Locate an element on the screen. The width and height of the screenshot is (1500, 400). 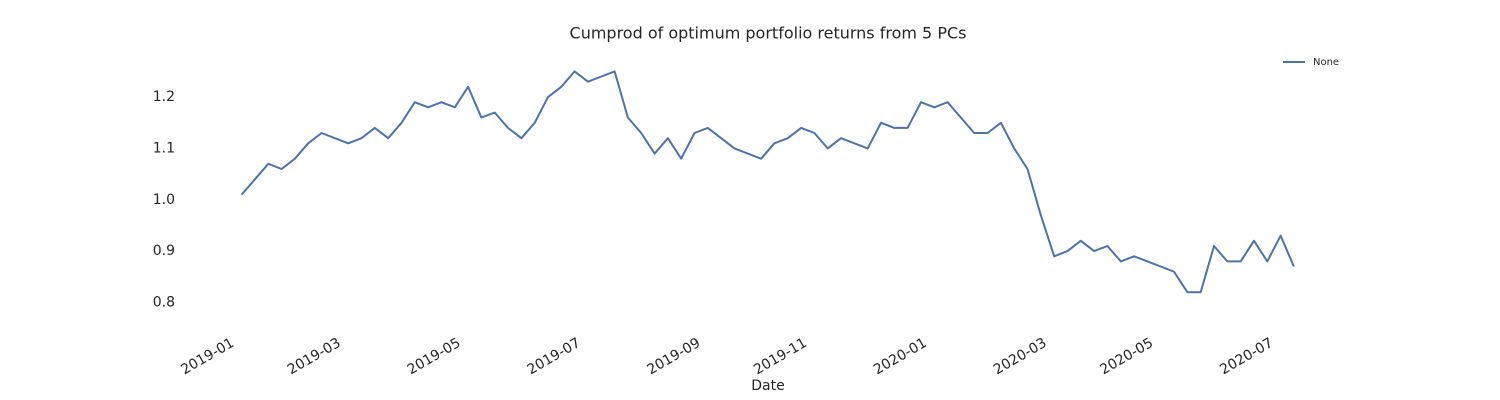
x-tick-label: 2020-05 is located at coordinates (1126, 356).